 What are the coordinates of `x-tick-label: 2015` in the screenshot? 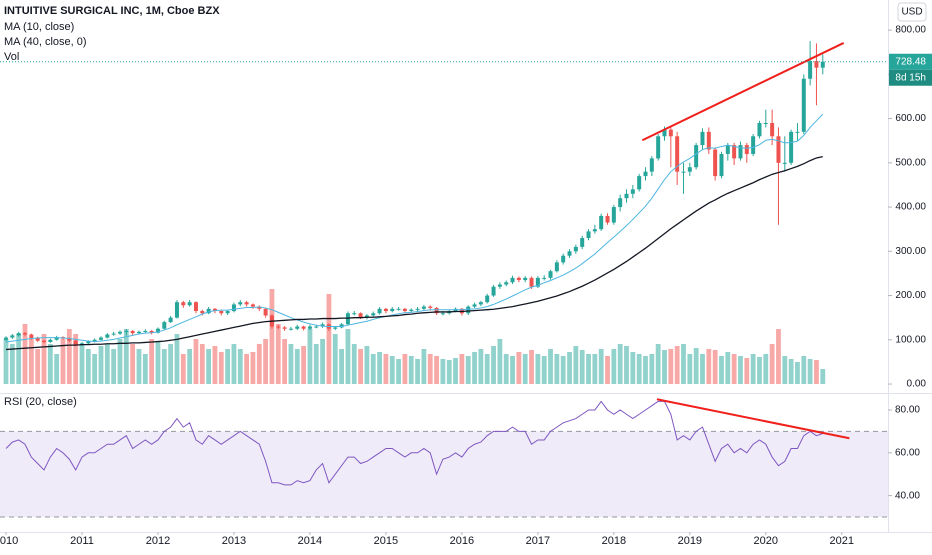 It's located at (386, 541).